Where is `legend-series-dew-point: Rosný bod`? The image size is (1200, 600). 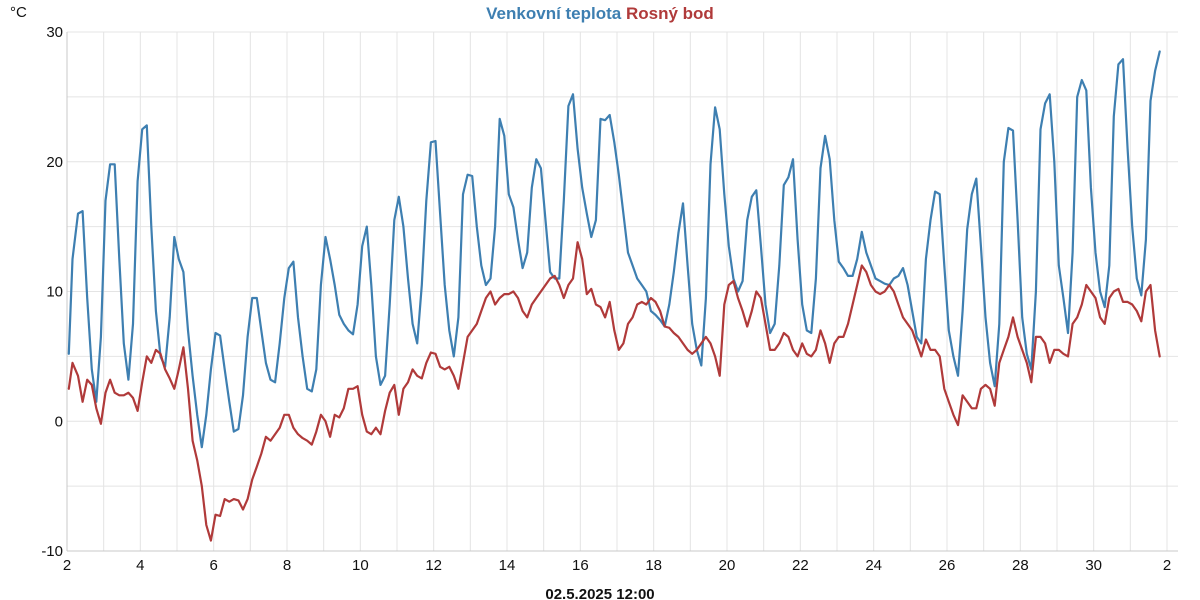
legend-series-dew-point: Rosný bod is located at coordinates (670, 13).